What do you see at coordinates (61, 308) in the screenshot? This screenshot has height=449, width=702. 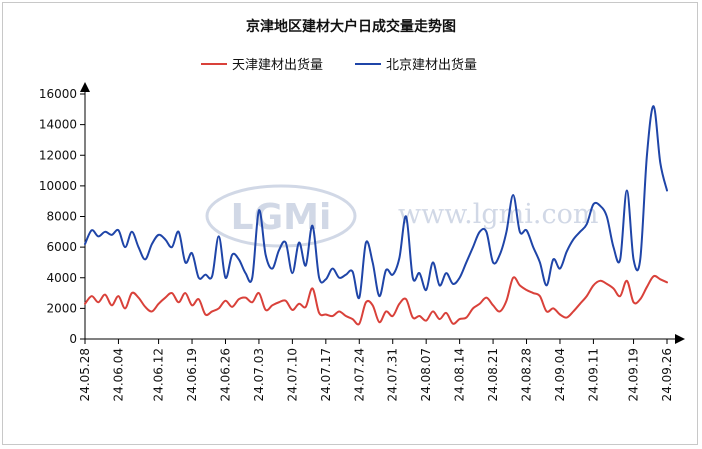 I see `y-tick-label: 2000` at bounding box center [61, 308].